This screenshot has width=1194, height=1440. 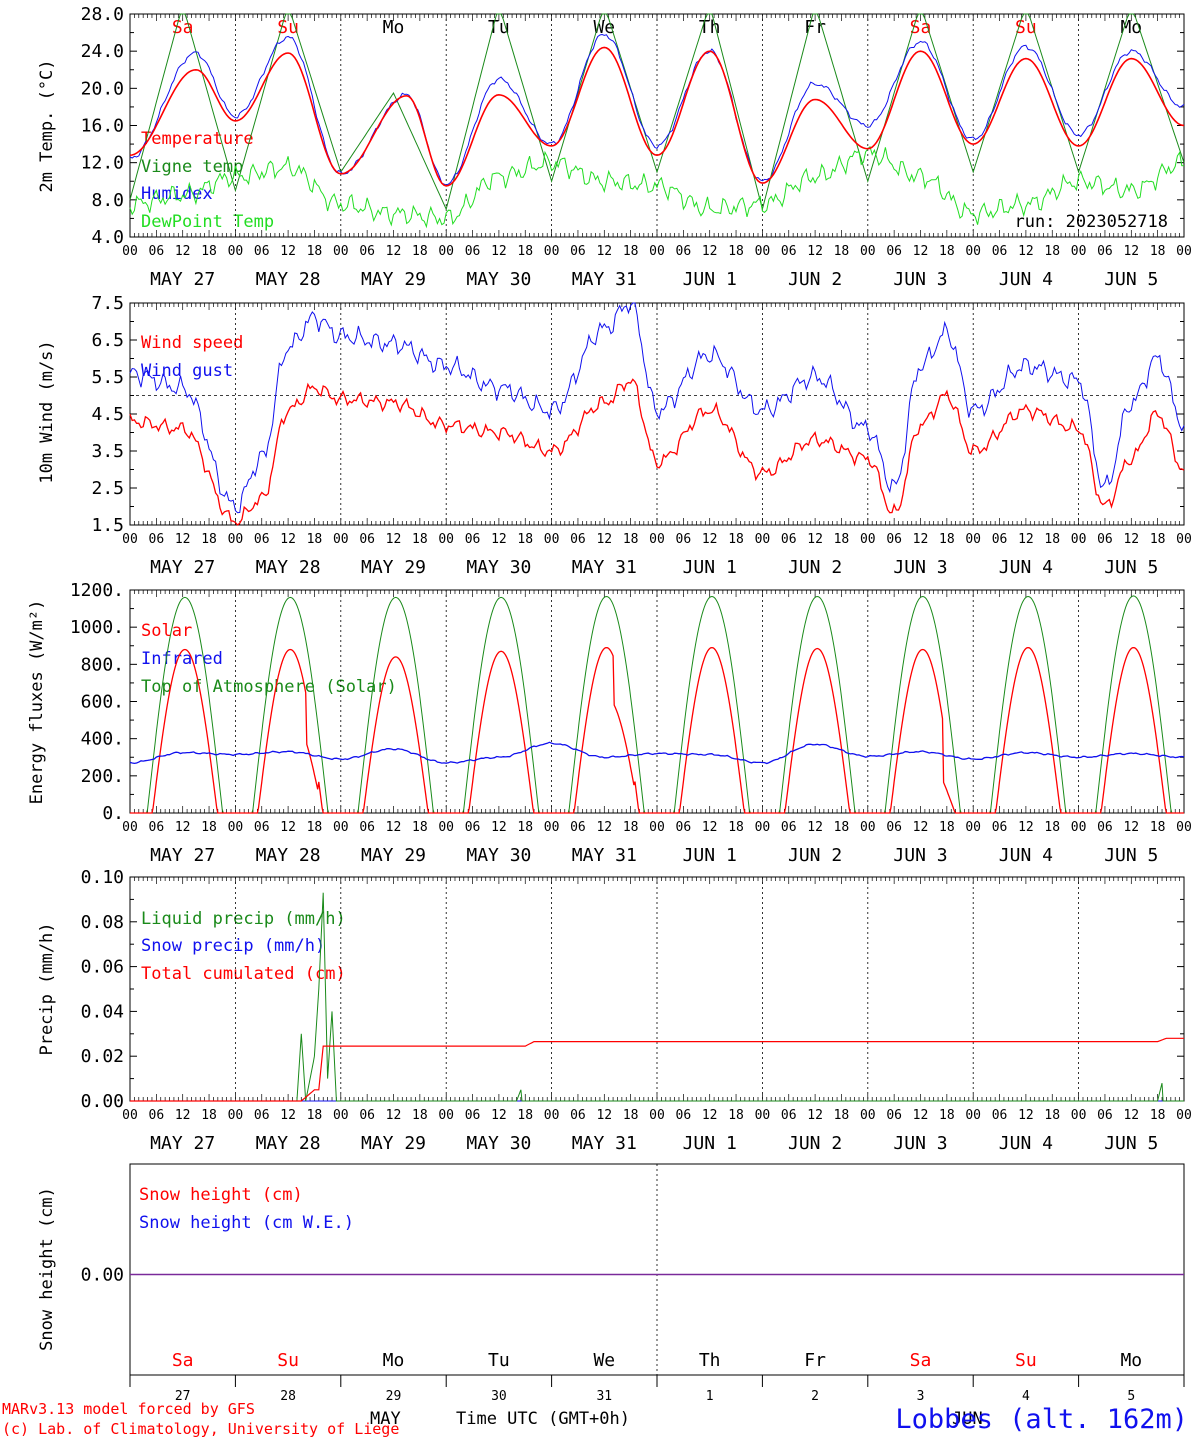 What do you see at coordinates (102, 664) in the screenshot?
I see `y-tick-label: 800.` at bounding box center [102, 664].